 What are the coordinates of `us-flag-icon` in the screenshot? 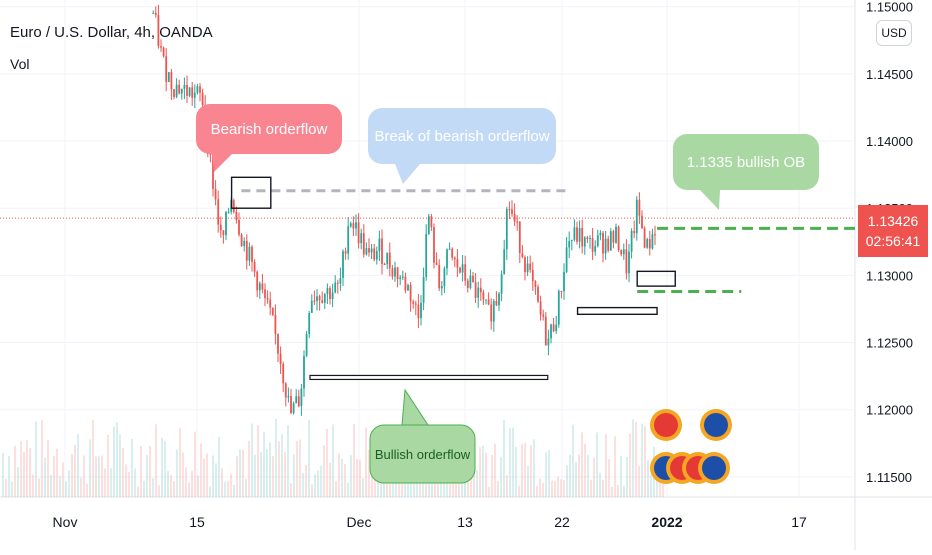 It's located at (666, 425).